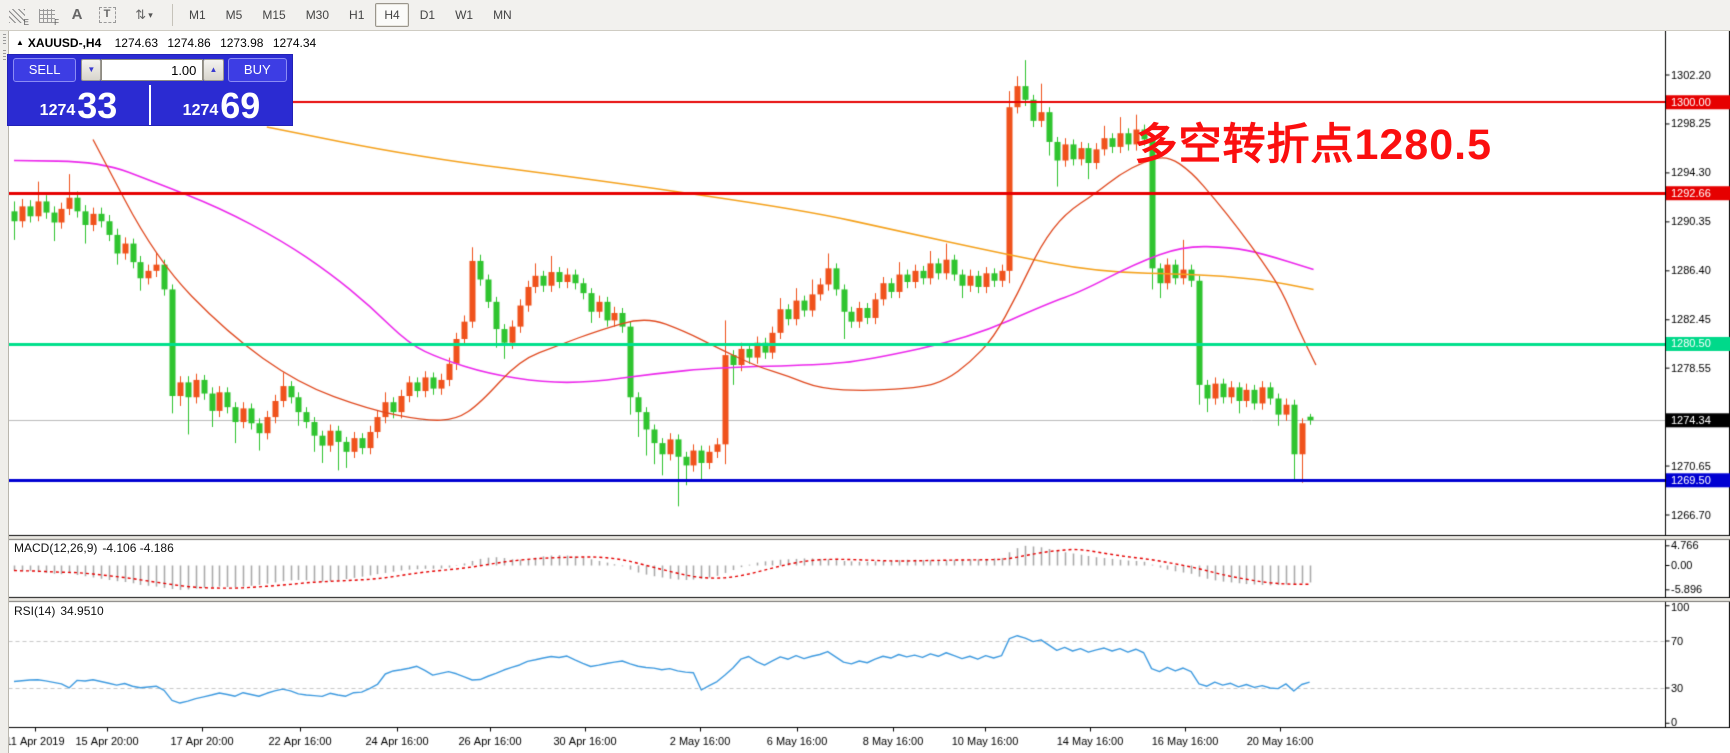 Image resolution: width=1730 pixels, height=753 pixels. I want to click on collapse-panel-icon: ▲, so click(20, 42).